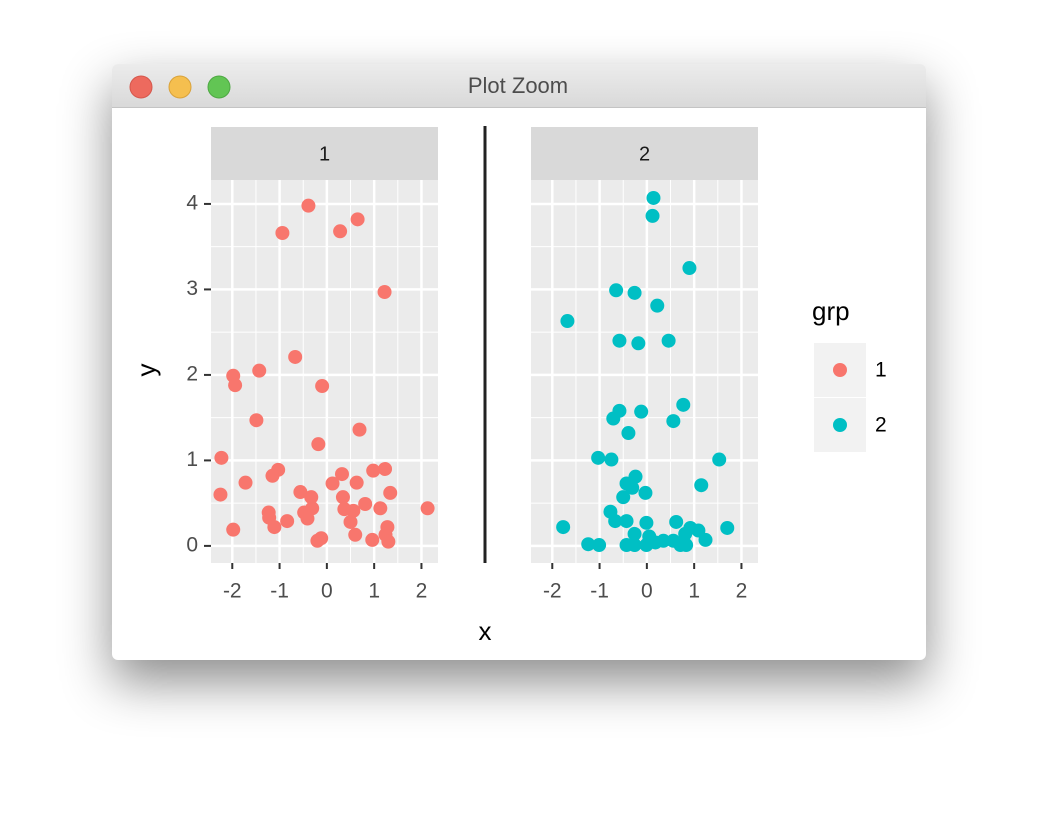 The height and width of the screenshot is (820, 1038). Describe the element at coordinates (219, 87) in the screenshot. I see `zoom-button` at that location.